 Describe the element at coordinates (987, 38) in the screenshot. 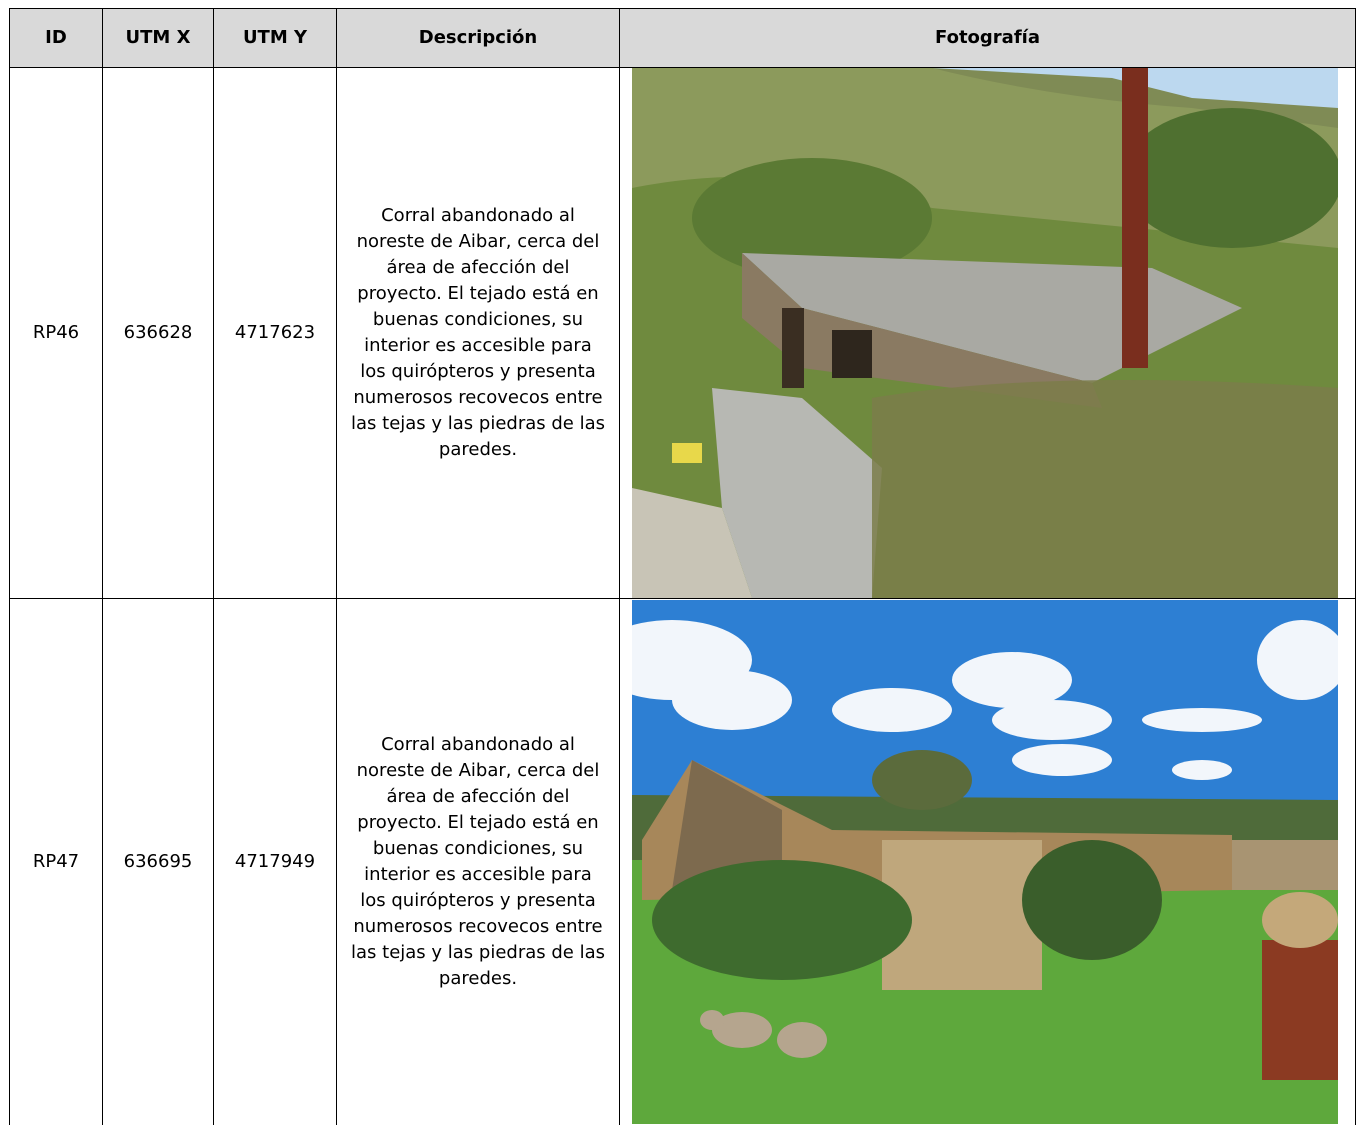

I see `header-cell: Fotografía` at that location.